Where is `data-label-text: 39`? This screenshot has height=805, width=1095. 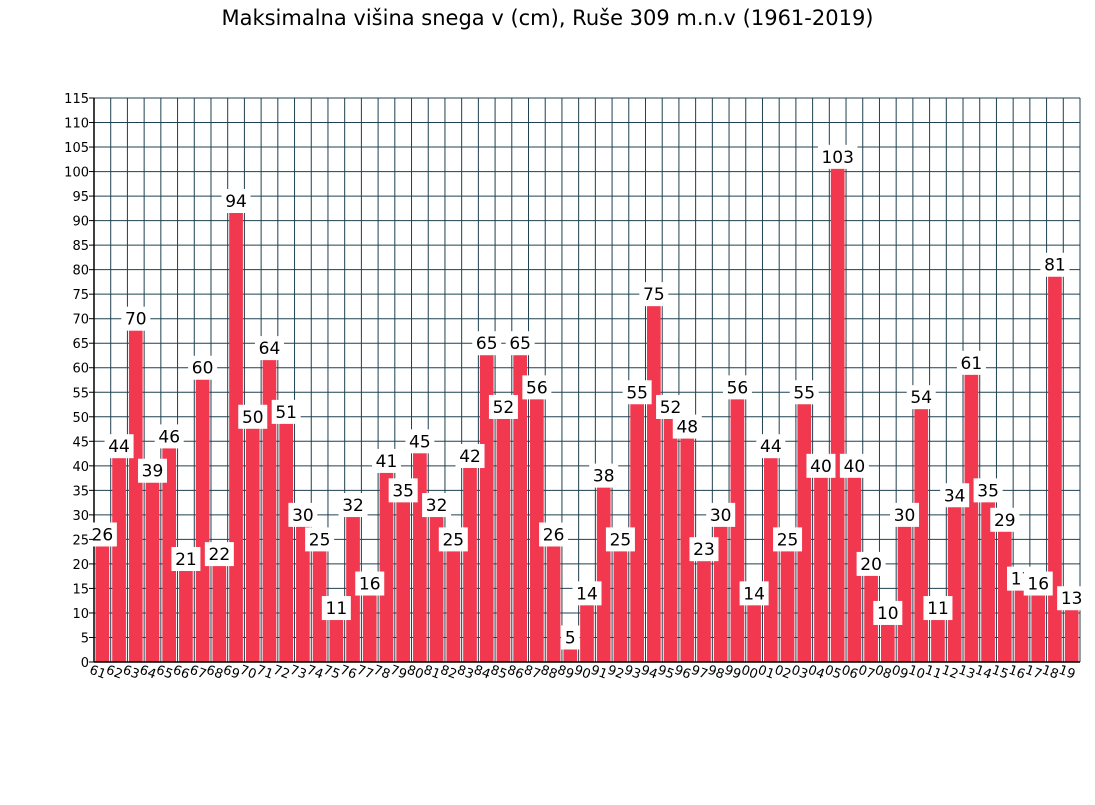 data-label-text: 39 is located at coordinates (153, 472).